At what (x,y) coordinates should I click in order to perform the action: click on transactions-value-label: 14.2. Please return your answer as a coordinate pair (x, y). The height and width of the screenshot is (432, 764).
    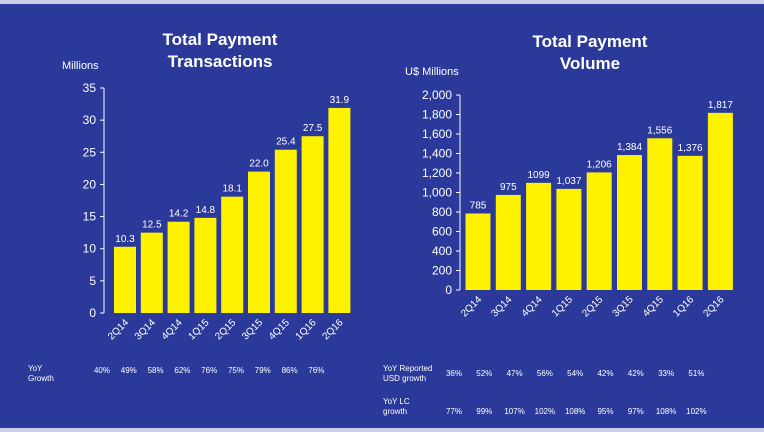
    Looking at the image, I should click on (179, 214).